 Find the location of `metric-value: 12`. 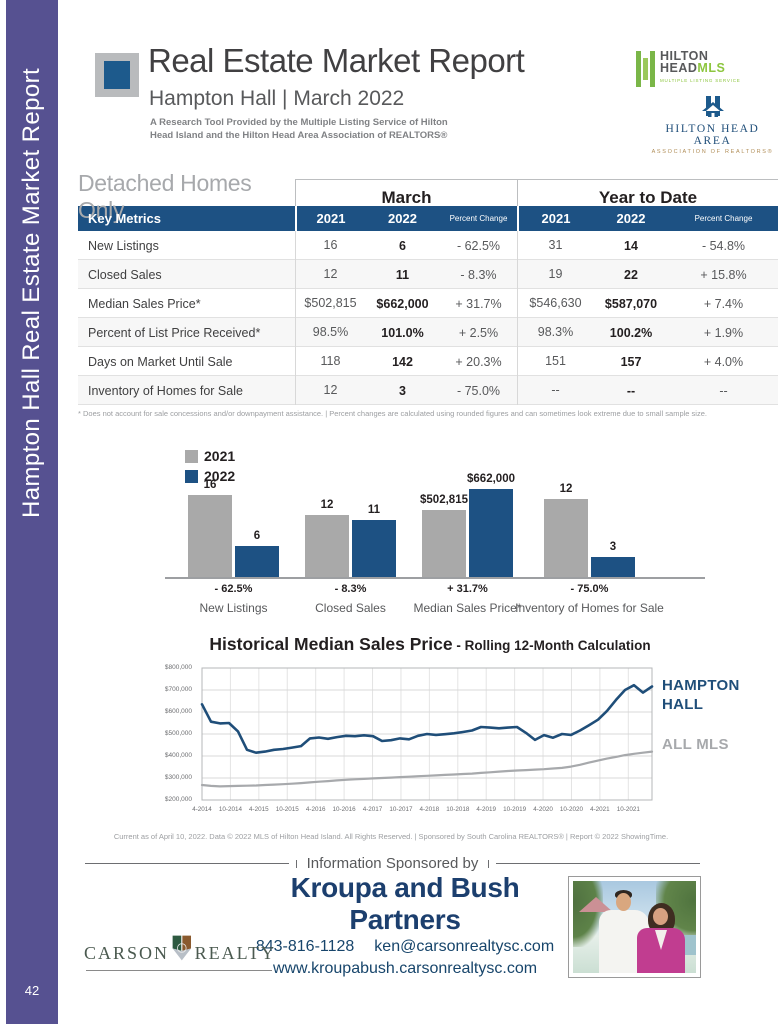

metric-value: 12 is located at coordinates (330, 274).